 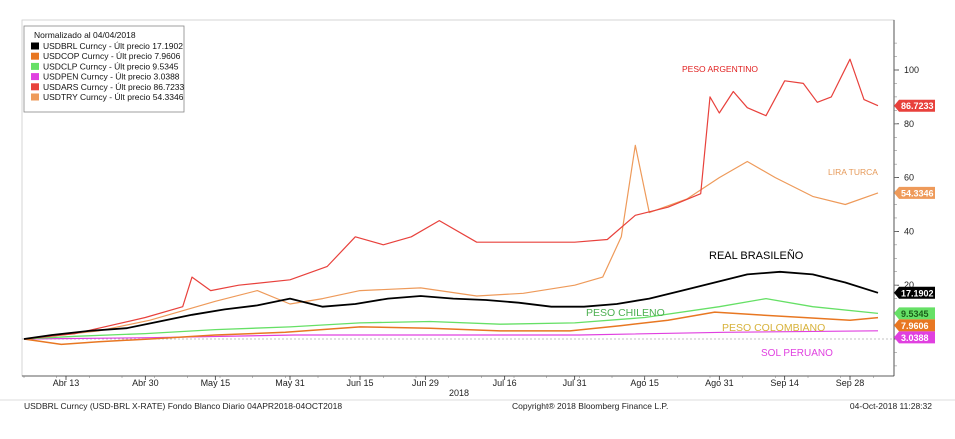 I want to click on y-tick-label: 80, so click(x=909, y=124).